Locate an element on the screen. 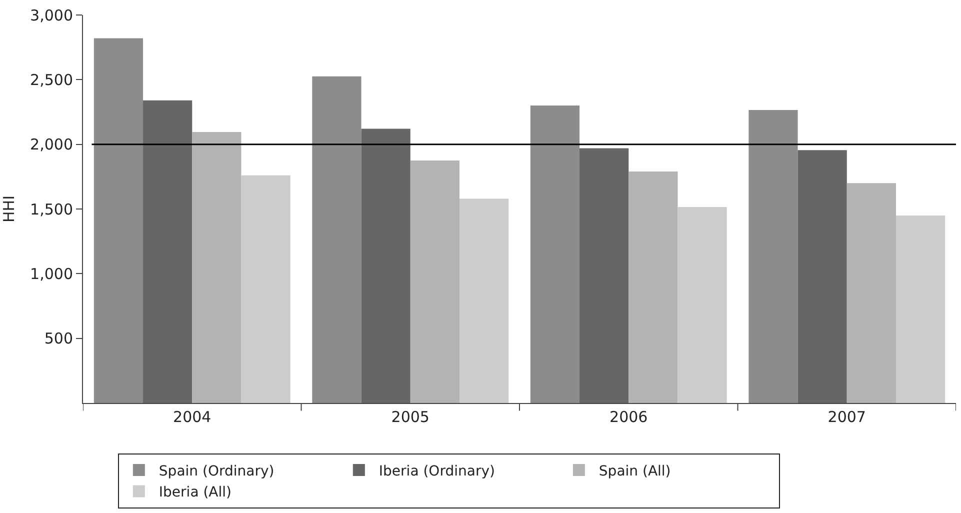  legend-label: Iberia (All) is located at coordinates (195, 492).